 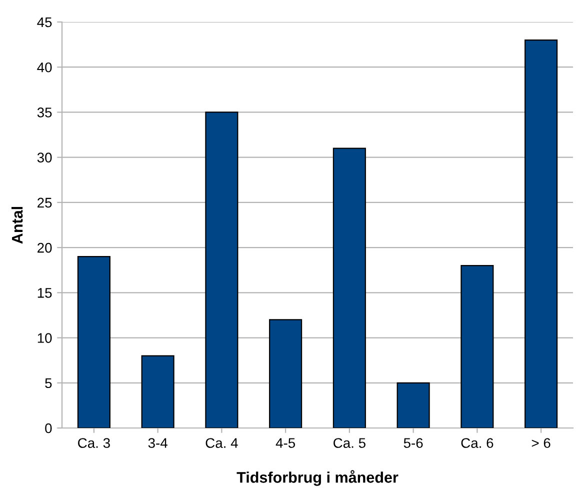 I want to click on y-axis-title: Antal, so click(x=17, y=225).